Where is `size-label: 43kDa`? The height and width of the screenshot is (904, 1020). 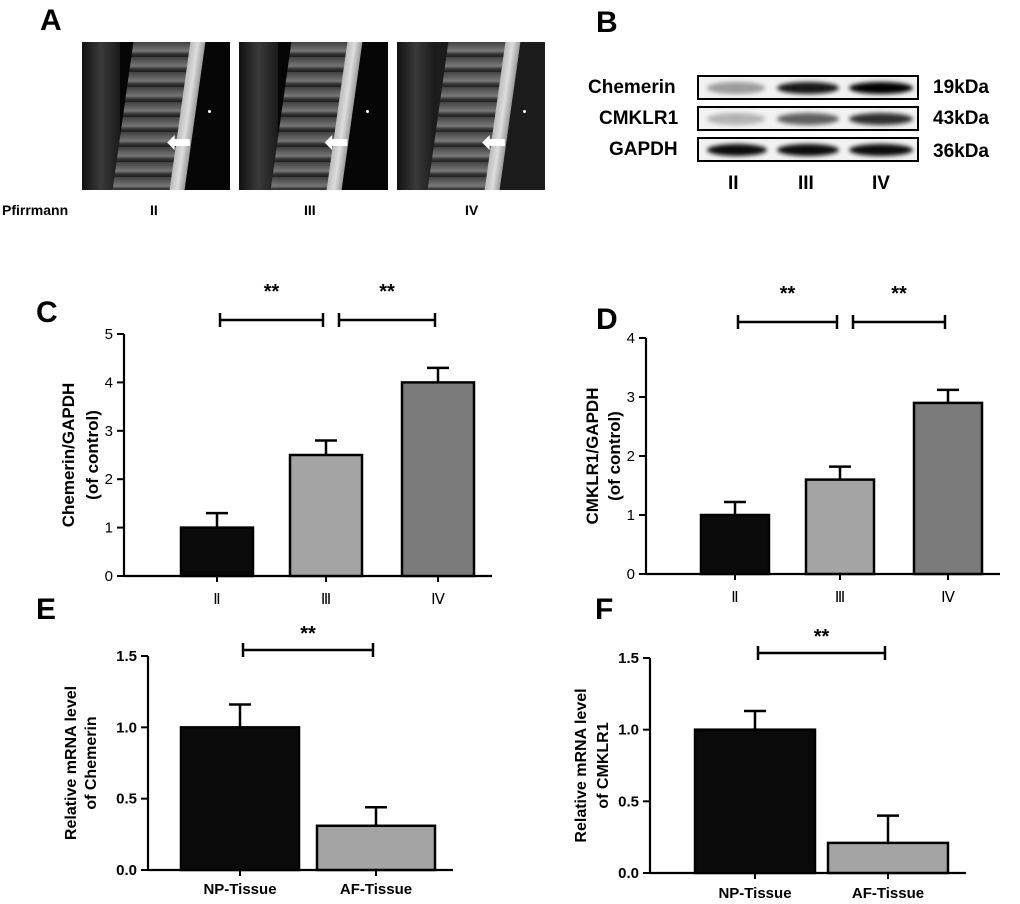
size-label: 43kDa is located at coordinates (961, 118).